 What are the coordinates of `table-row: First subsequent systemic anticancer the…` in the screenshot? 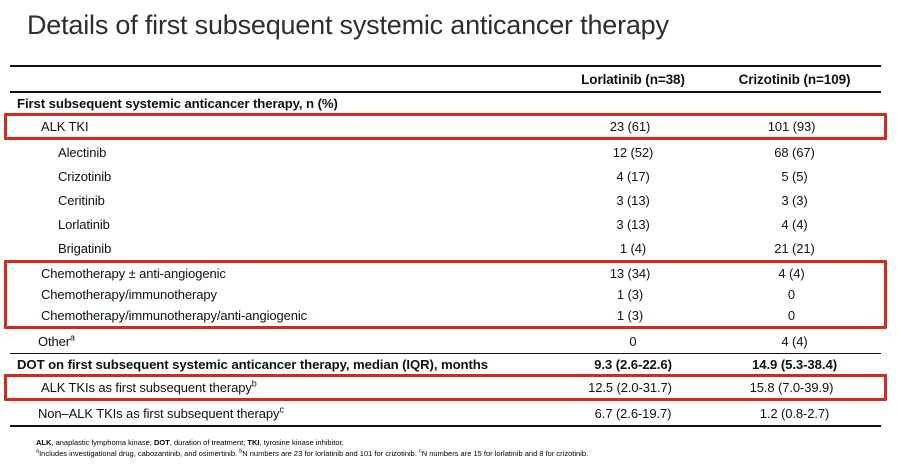 It's located at (445, 103).